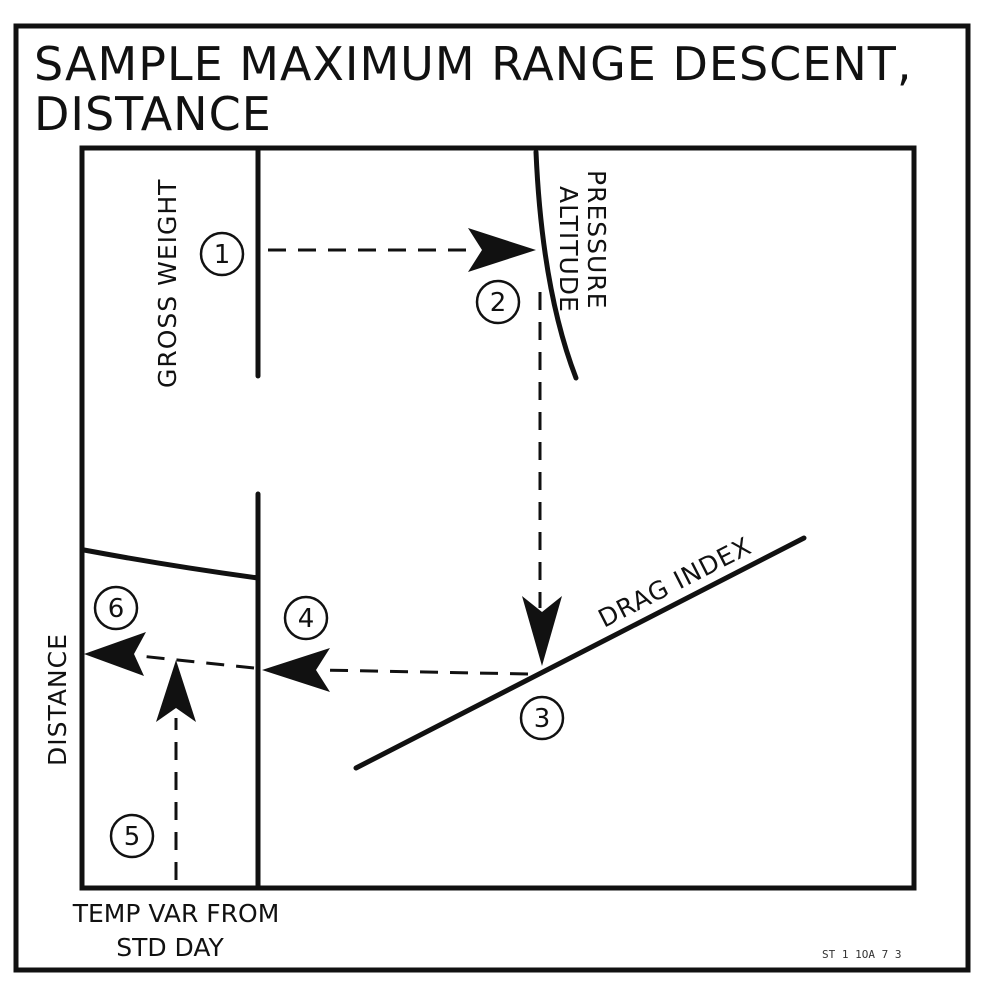  What do you see at coordinates (580, 653) in the screenshot?
I see `drag-index-line` at bounding box center [580, 653].